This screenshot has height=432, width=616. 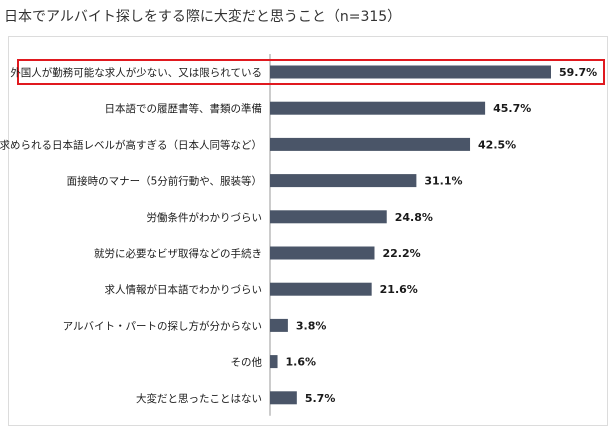 I want to click on category-label: その他, so click(x=247, y=362).